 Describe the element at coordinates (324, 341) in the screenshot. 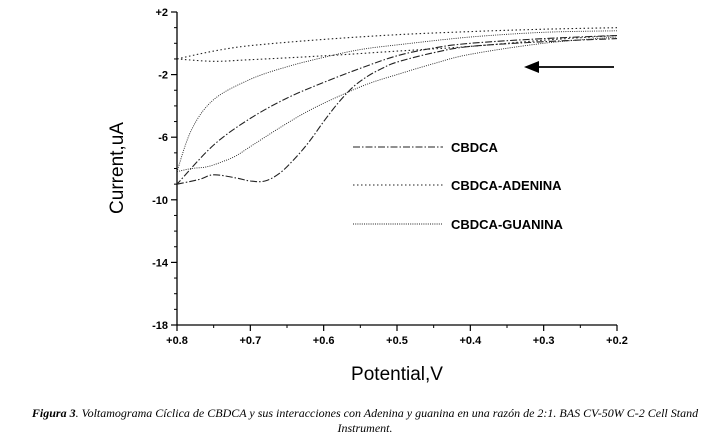

I see `x-tick-label: +0.6` at that location.